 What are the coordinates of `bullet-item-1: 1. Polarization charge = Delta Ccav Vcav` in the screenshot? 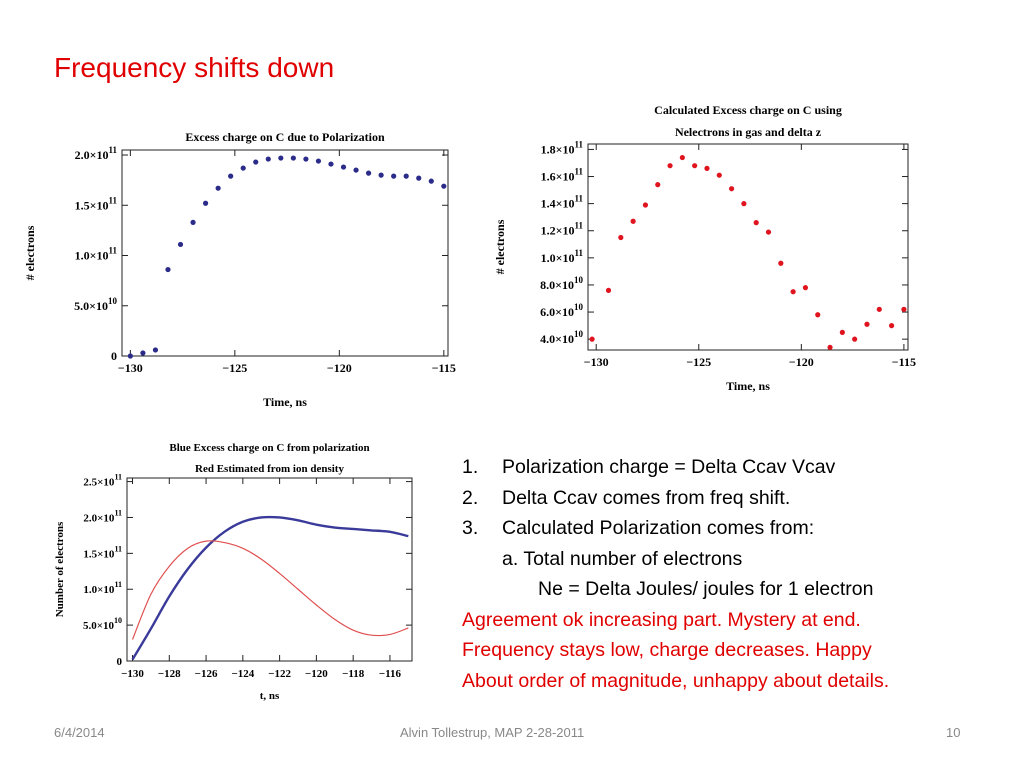 It's located at (649, 467).